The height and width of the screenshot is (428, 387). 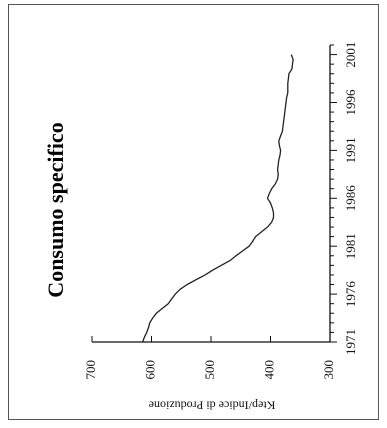 What do you see at coordinates (149, 370) in the screenshot?
I see `y-tick-label: 600` at bounding box center [149, 370].